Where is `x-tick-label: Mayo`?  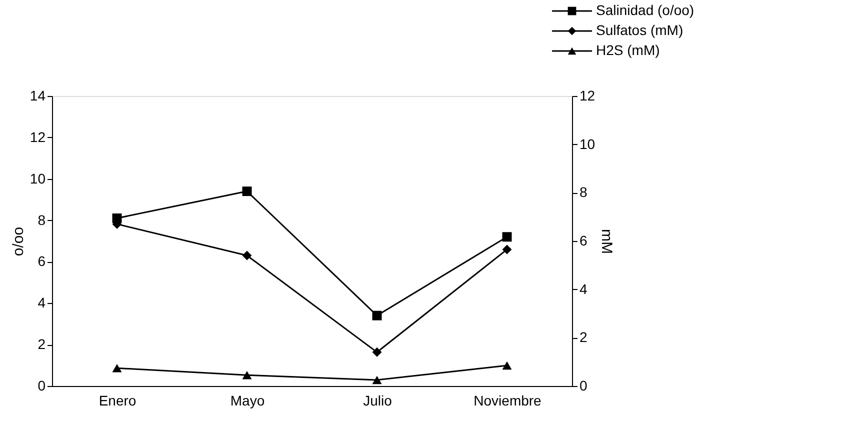 x-tick-label: Mayo is located at coordinates (247, 400).